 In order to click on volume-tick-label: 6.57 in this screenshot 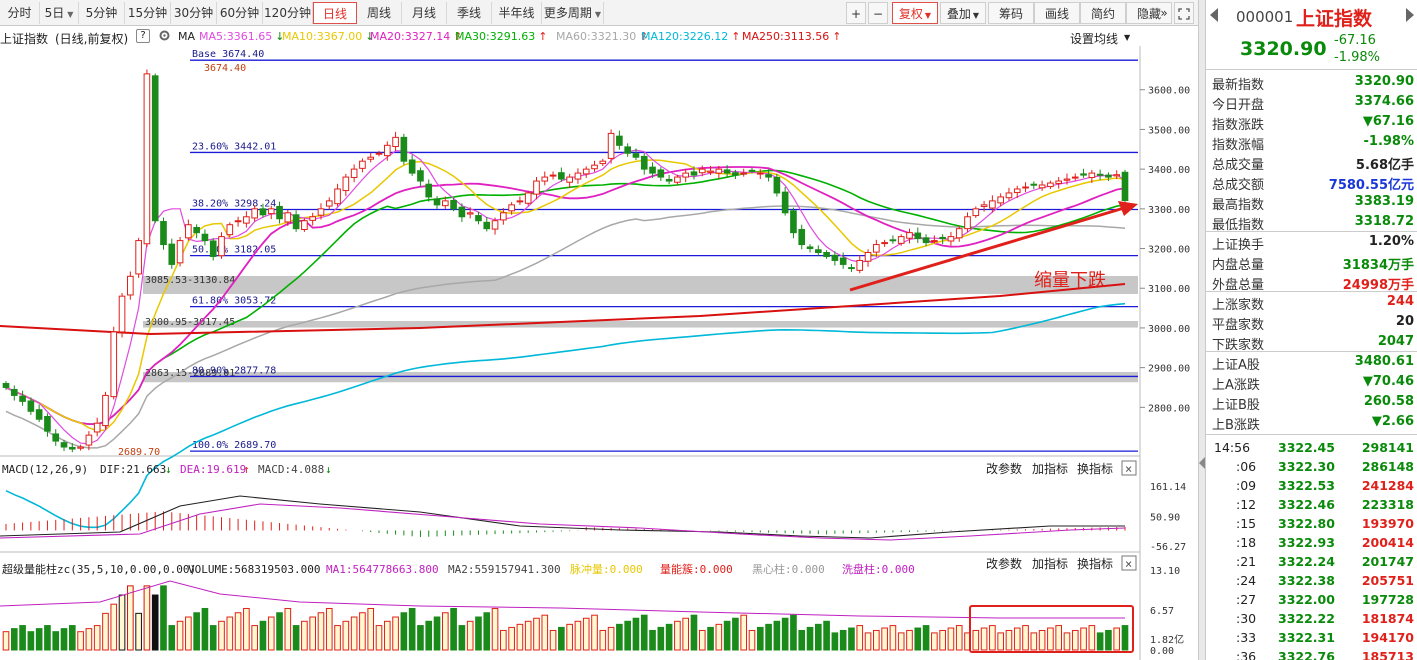, I will do `click(1162, 611)`.